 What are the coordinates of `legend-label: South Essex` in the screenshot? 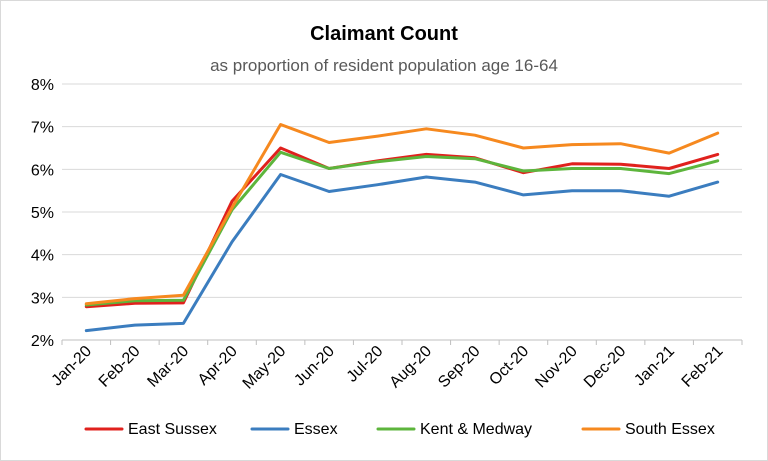 It's located at (670, 429).